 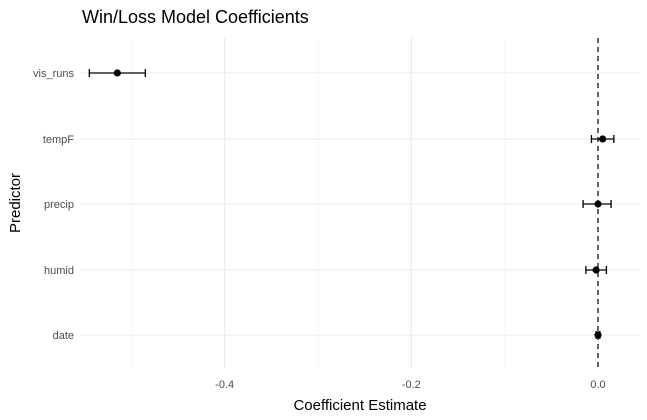 I want to click on y-axis-ticks: vis_runs tempF precip humid date, so click(x=53, y=205).